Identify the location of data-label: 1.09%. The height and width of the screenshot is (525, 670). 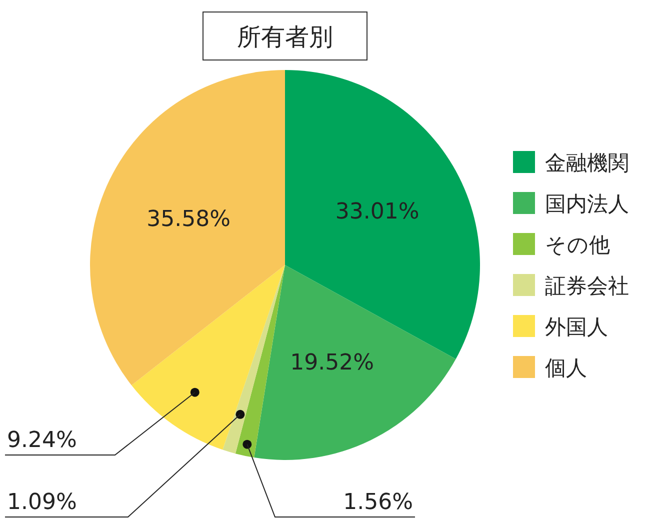
(42, 502).